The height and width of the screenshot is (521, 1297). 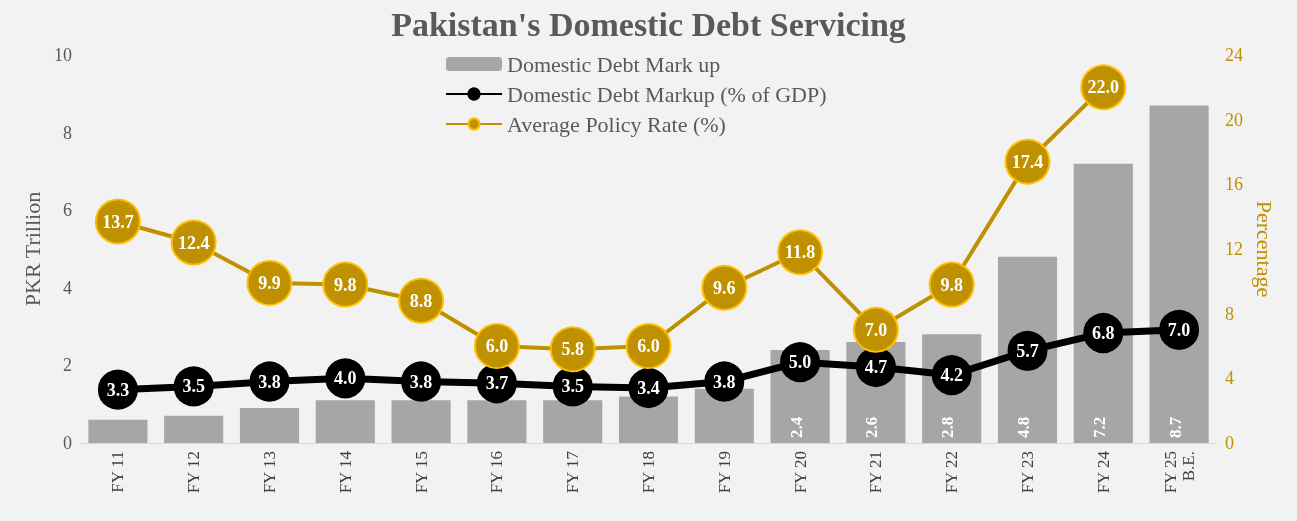 I want to click on chart-title: Pakistan's Domestic Debt Servicing, so click(x=648, y=24).